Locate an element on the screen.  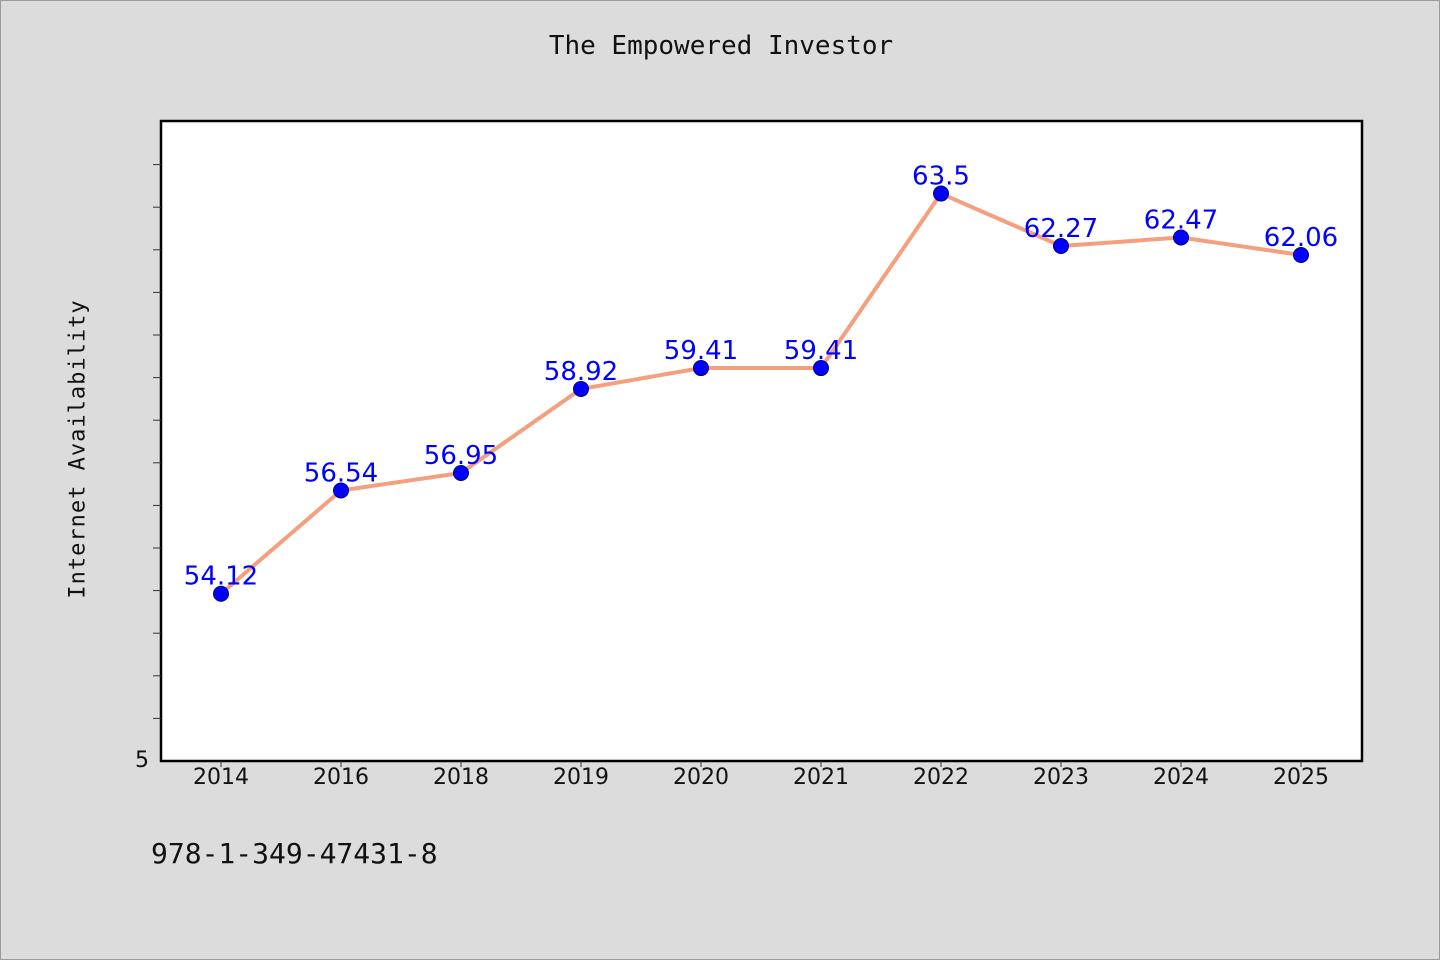
y-tick-label: 5 is located at coordinates (142, 760).